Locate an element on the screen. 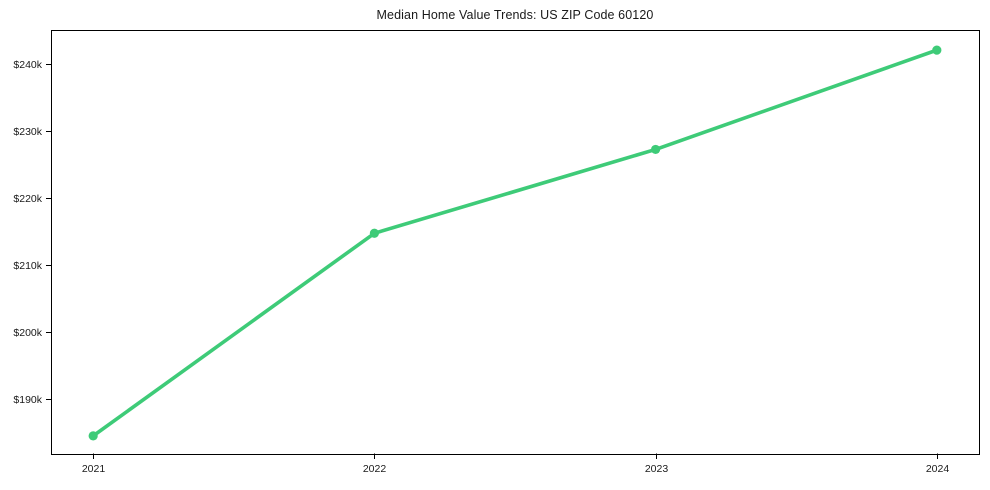 The width and height of the screenshot is (990, 490). y-tick-label: $200k is located at coordinates (27, 333).